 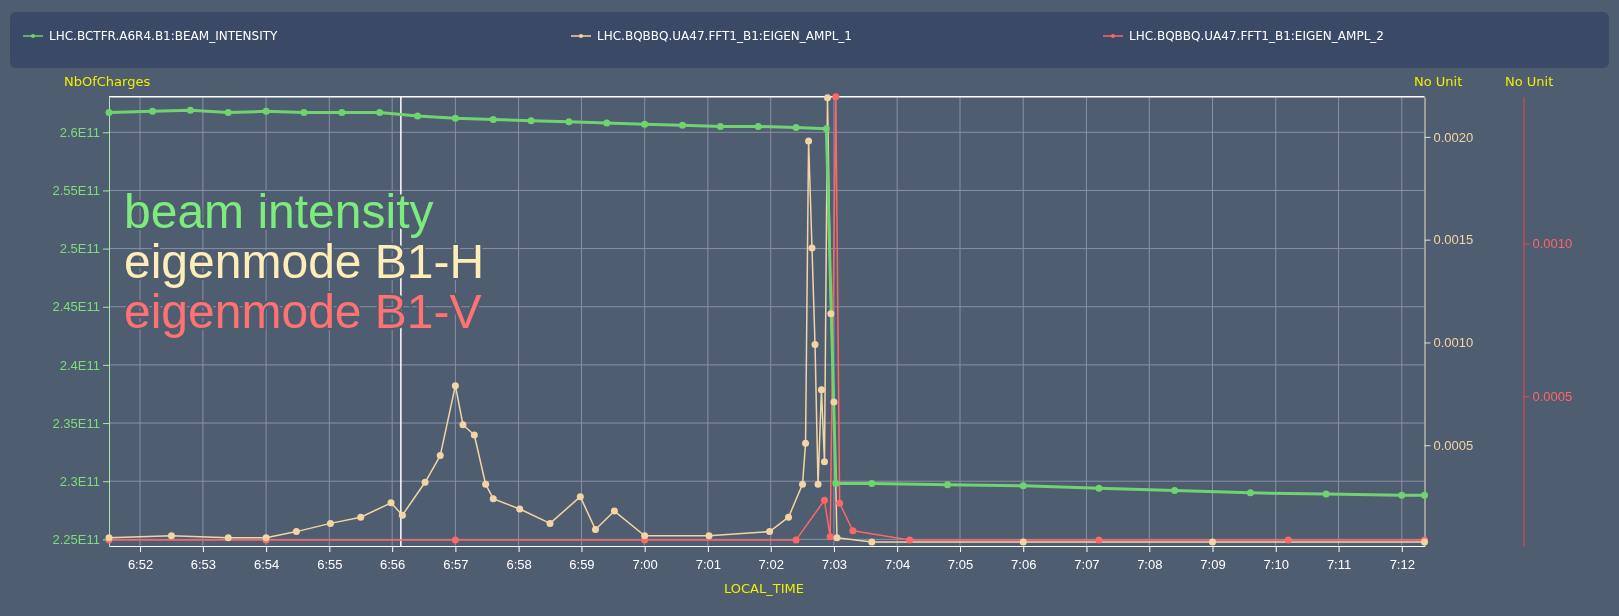 What do you see at coordinates (330, 565) in the screenshot?
I see `x-tick-label: 6:55` at bounding box center [330, 565].